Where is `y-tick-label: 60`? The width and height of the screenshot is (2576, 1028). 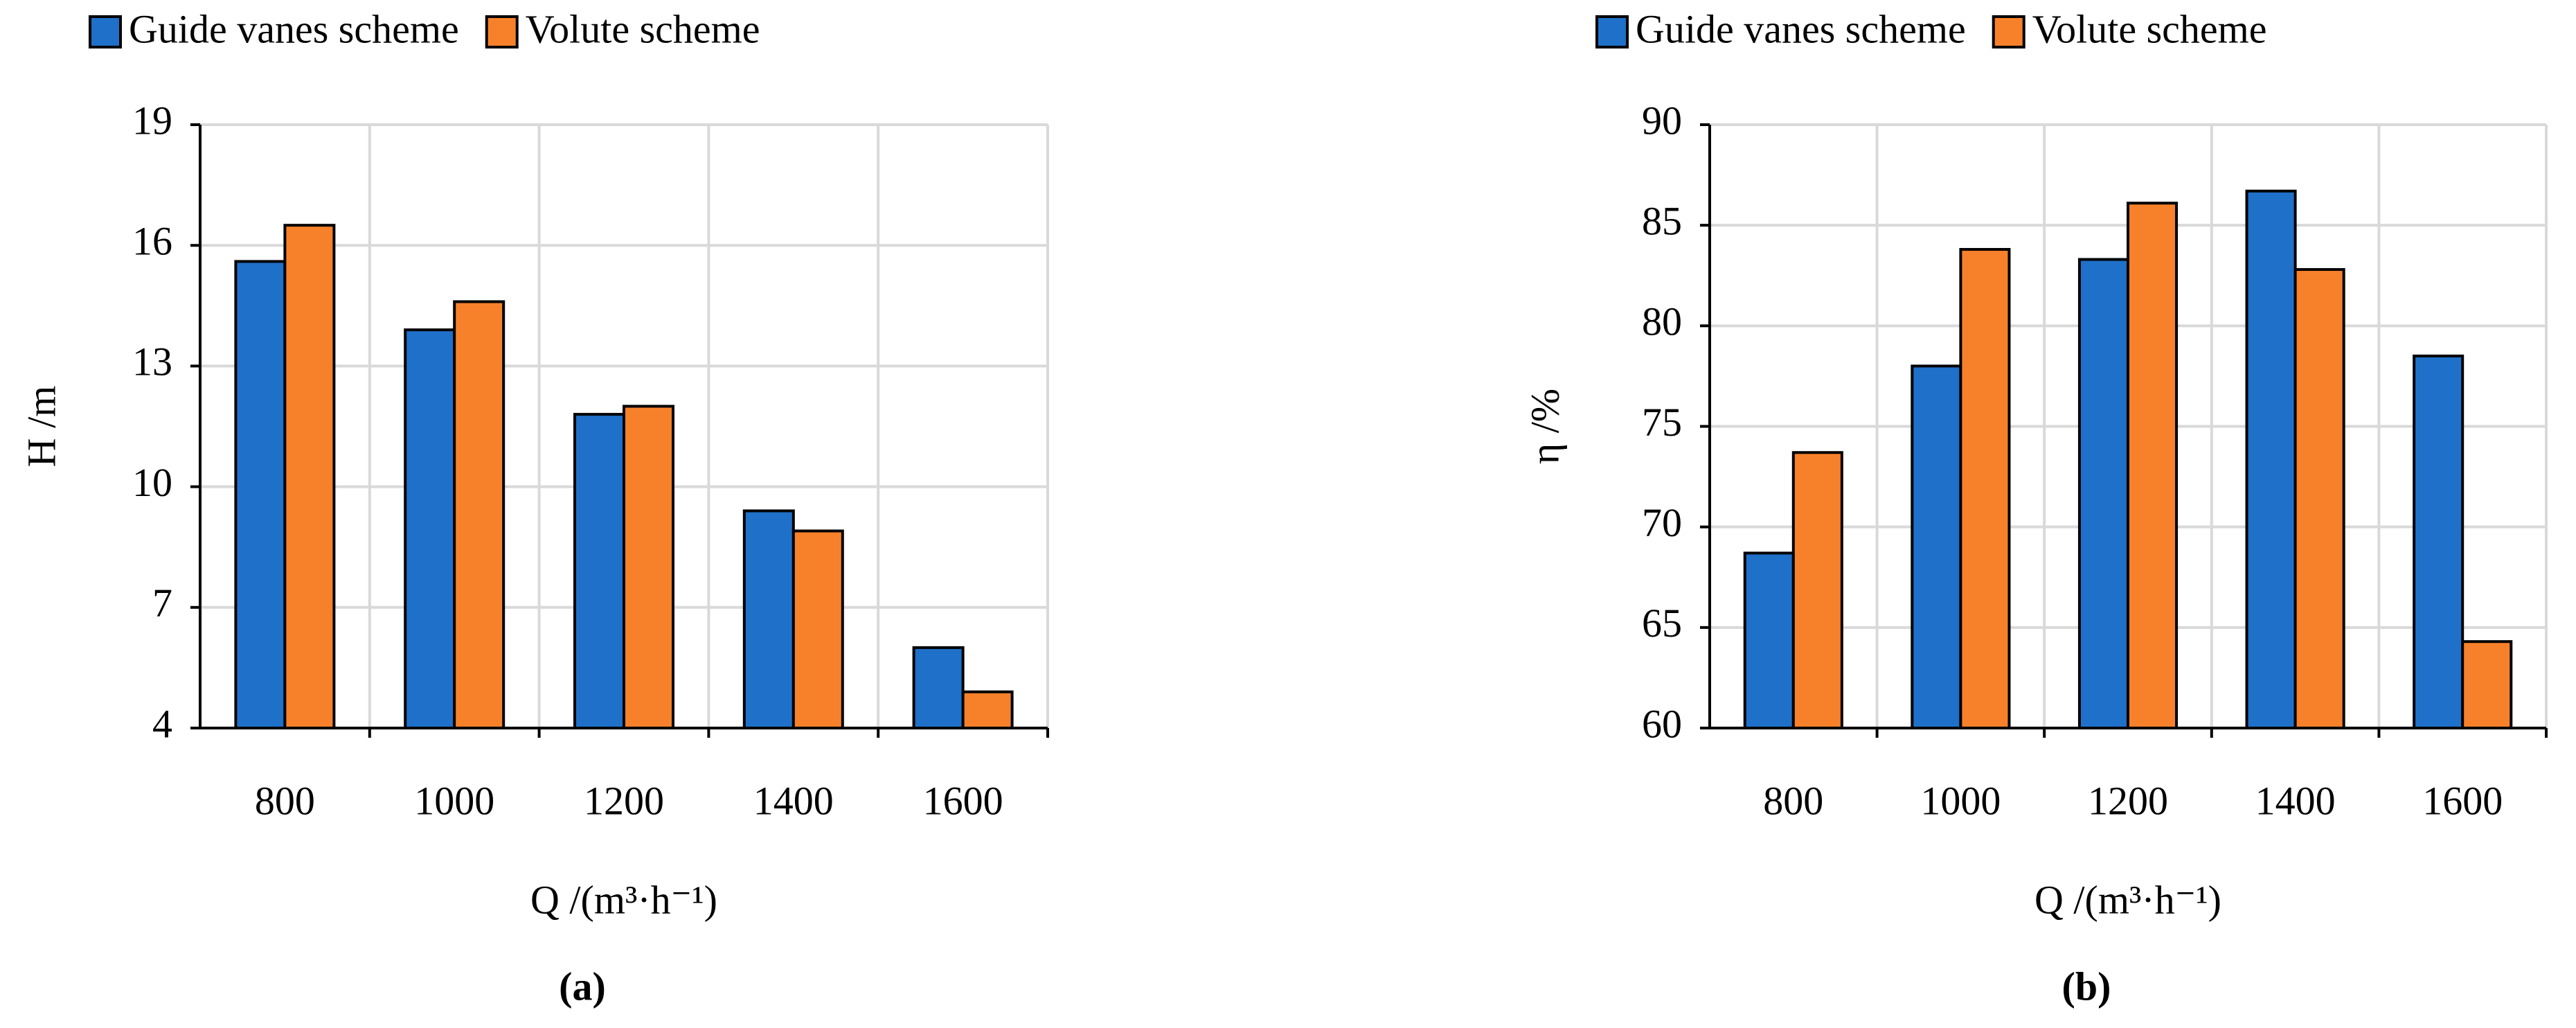
y-tick-label: 60 is located at coordinates (1662, 723).